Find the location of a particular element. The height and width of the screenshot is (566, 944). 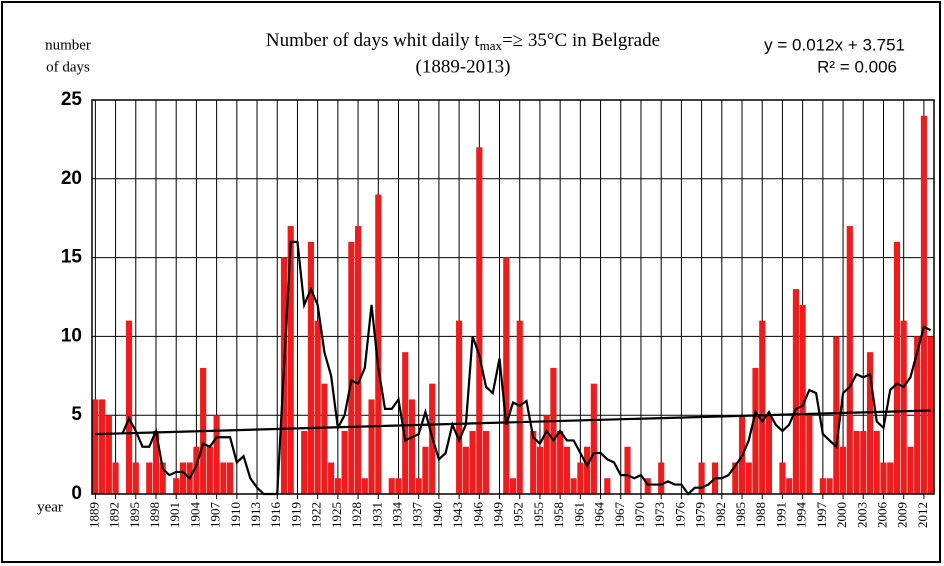

x-tick-label: 2012 is located at coordinates (922, 515).